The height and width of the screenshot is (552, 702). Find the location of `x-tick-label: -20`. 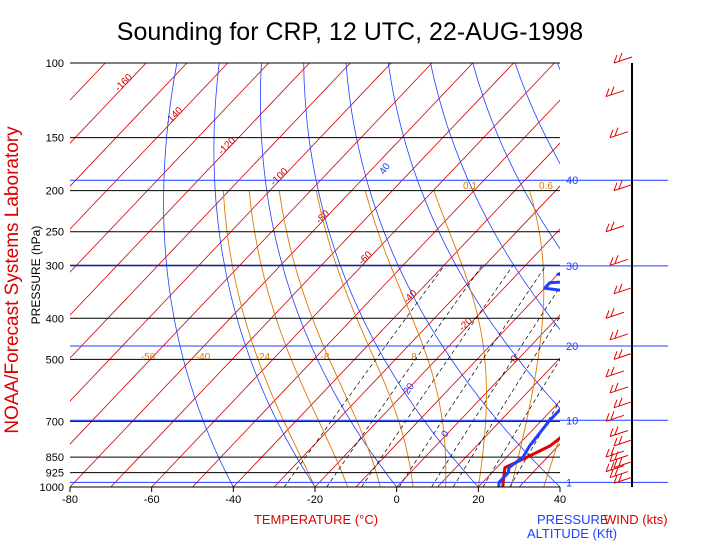

x-tick-label: -20 is located at coordinates (315, 500).